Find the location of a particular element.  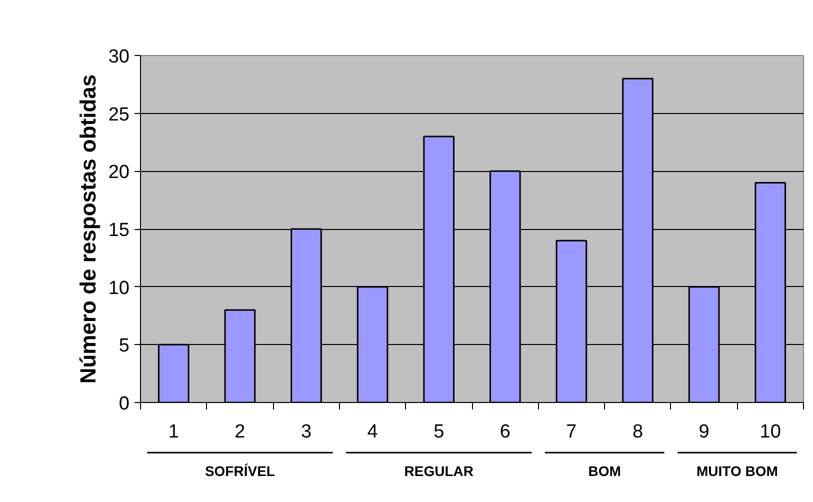

text: REGULAR is located at coordinates (439, 470).